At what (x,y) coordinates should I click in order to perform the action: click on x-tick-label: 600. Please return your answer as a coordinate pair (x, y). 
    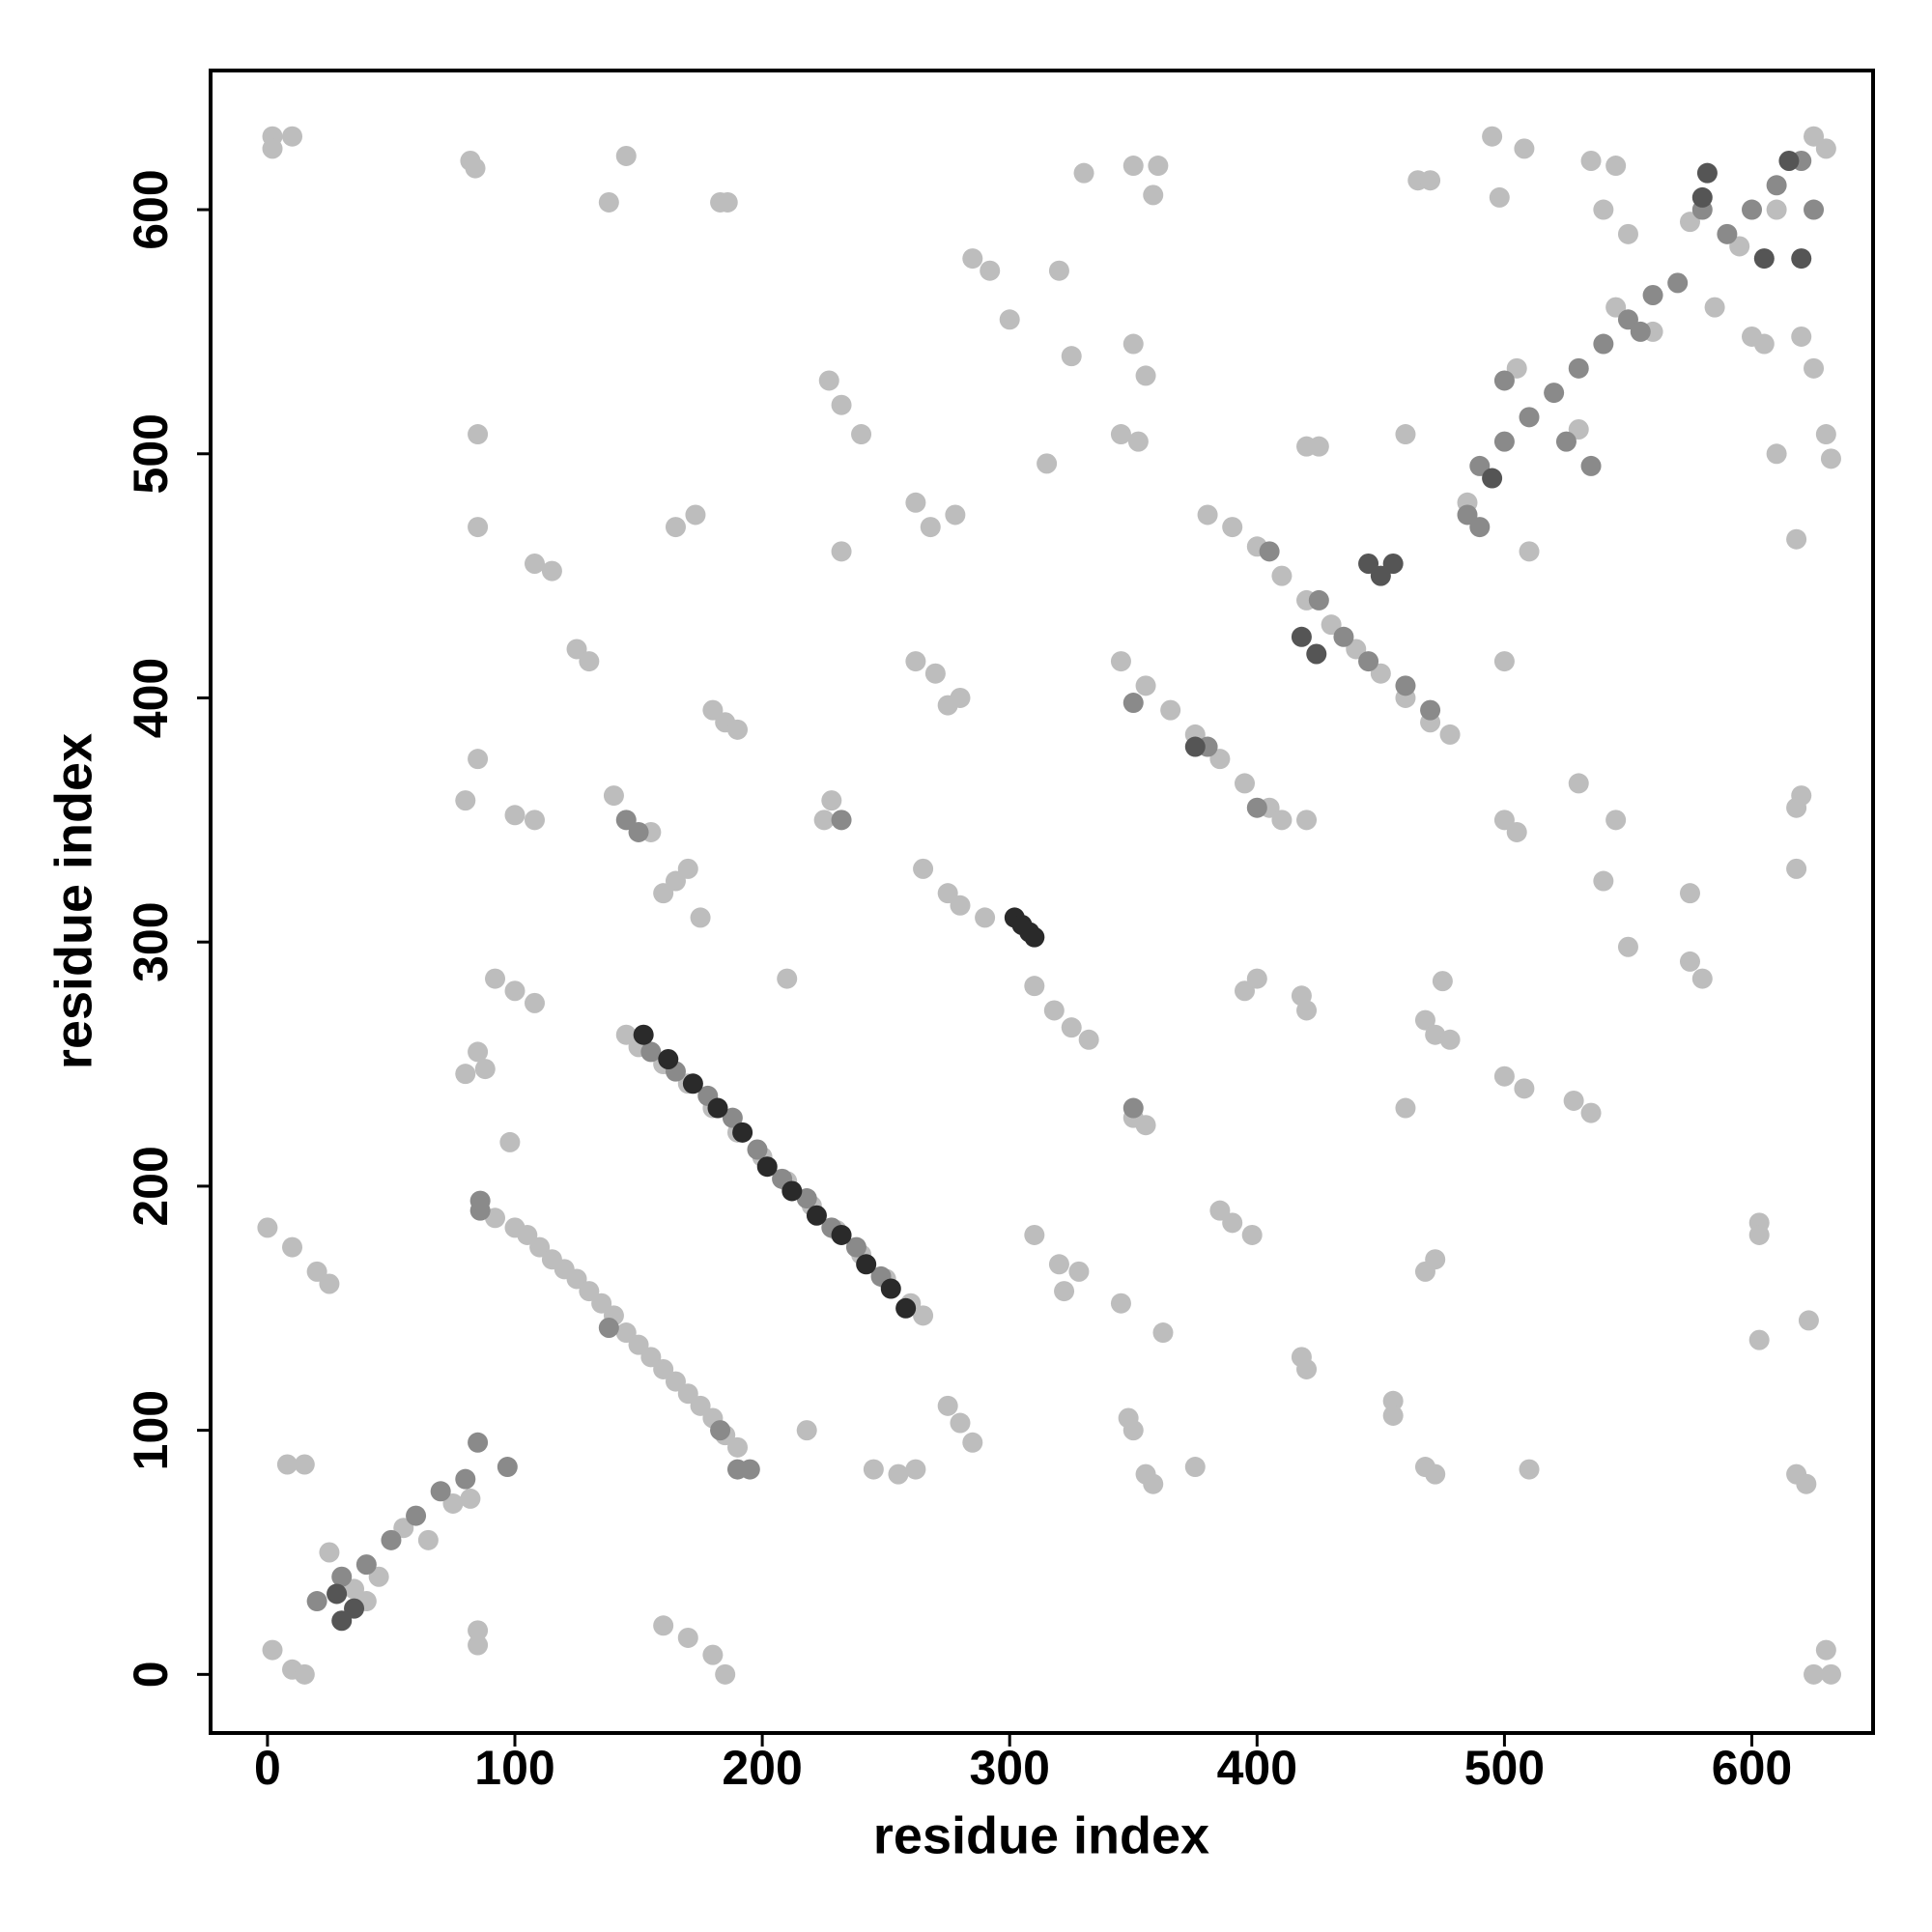
    Looking at the image, I should click on (1752, 1768).